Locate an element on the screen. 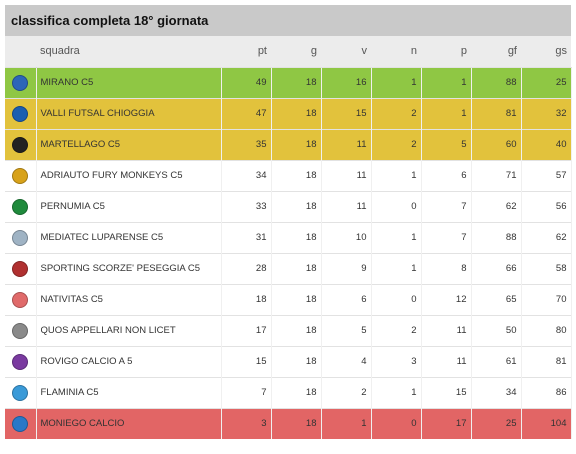  stat-n: 3 is located at coordinates (395, 361).